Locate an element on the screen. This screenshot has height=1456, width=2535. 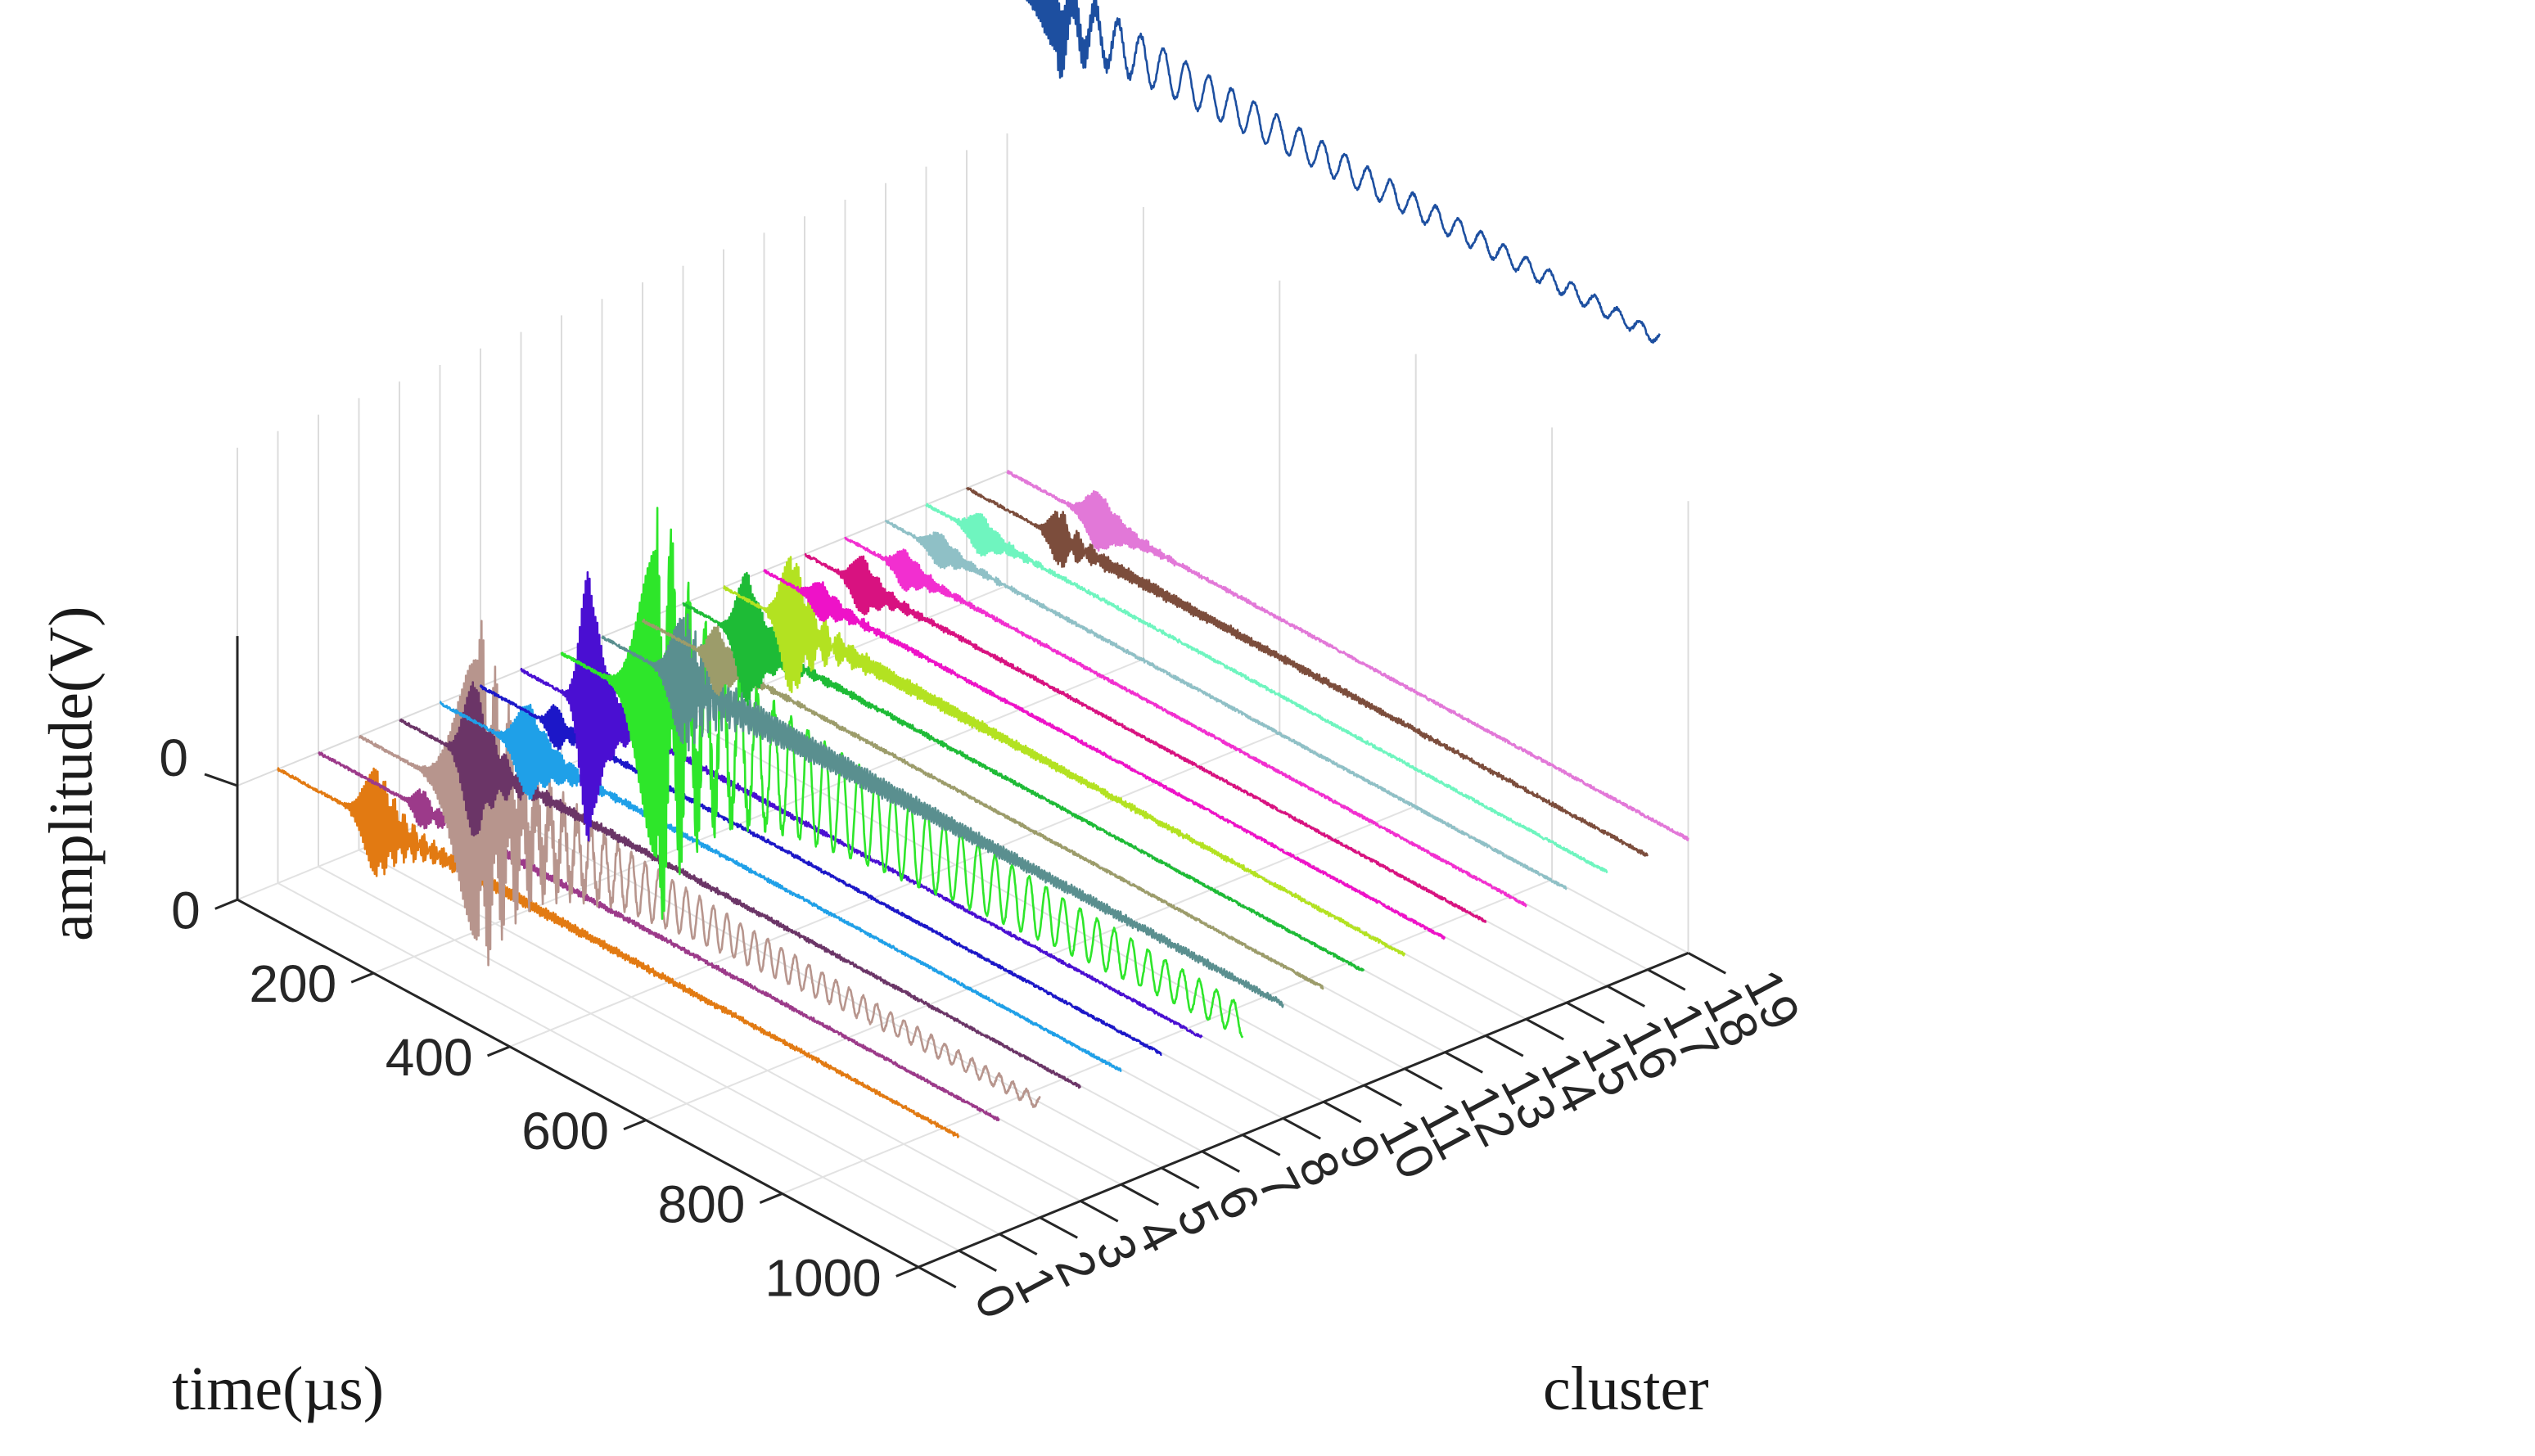
time-axis-line is located at coordinates (578, 1083).